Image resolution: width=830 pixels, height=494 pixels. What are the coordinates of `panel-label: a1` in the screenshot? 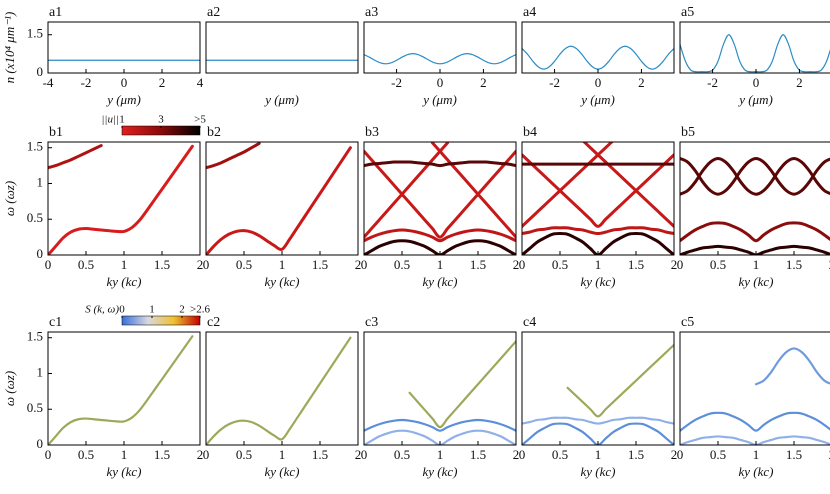 It's located at (55, 12).